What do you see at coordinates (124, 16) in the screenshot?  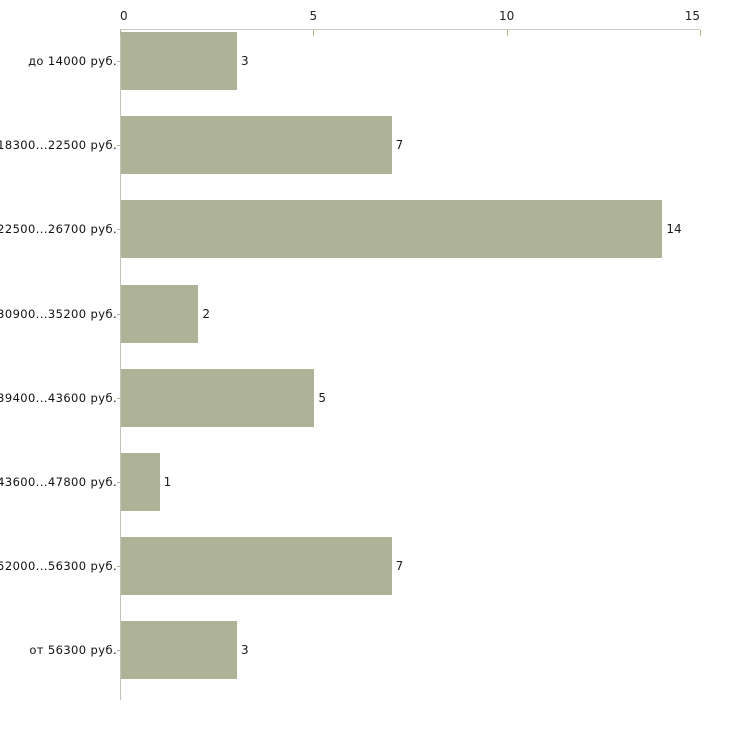 I see `x-axis-tick-label: 0` at bounding box center [124, 16].